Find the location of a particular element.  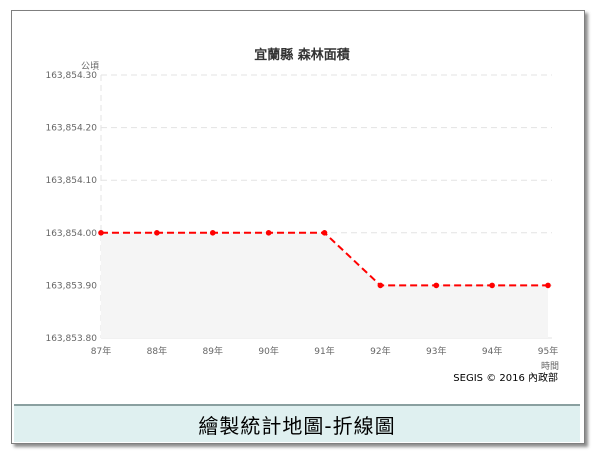

y-tick-label: 163,853.80 is located at coordinates (71, 339).